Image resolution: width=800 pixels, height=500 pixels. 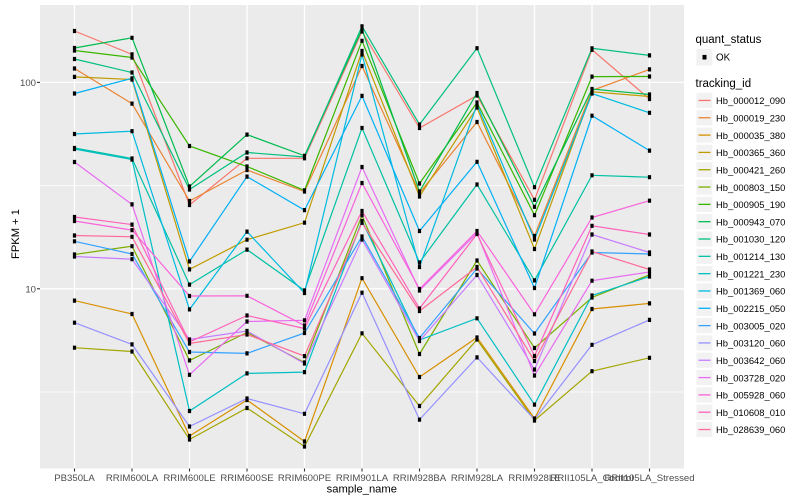 What do you see at coordinates (304, 478) in the screenshot?
I see `svg-text: RRIM600PE` at bounding box center [304, 478].